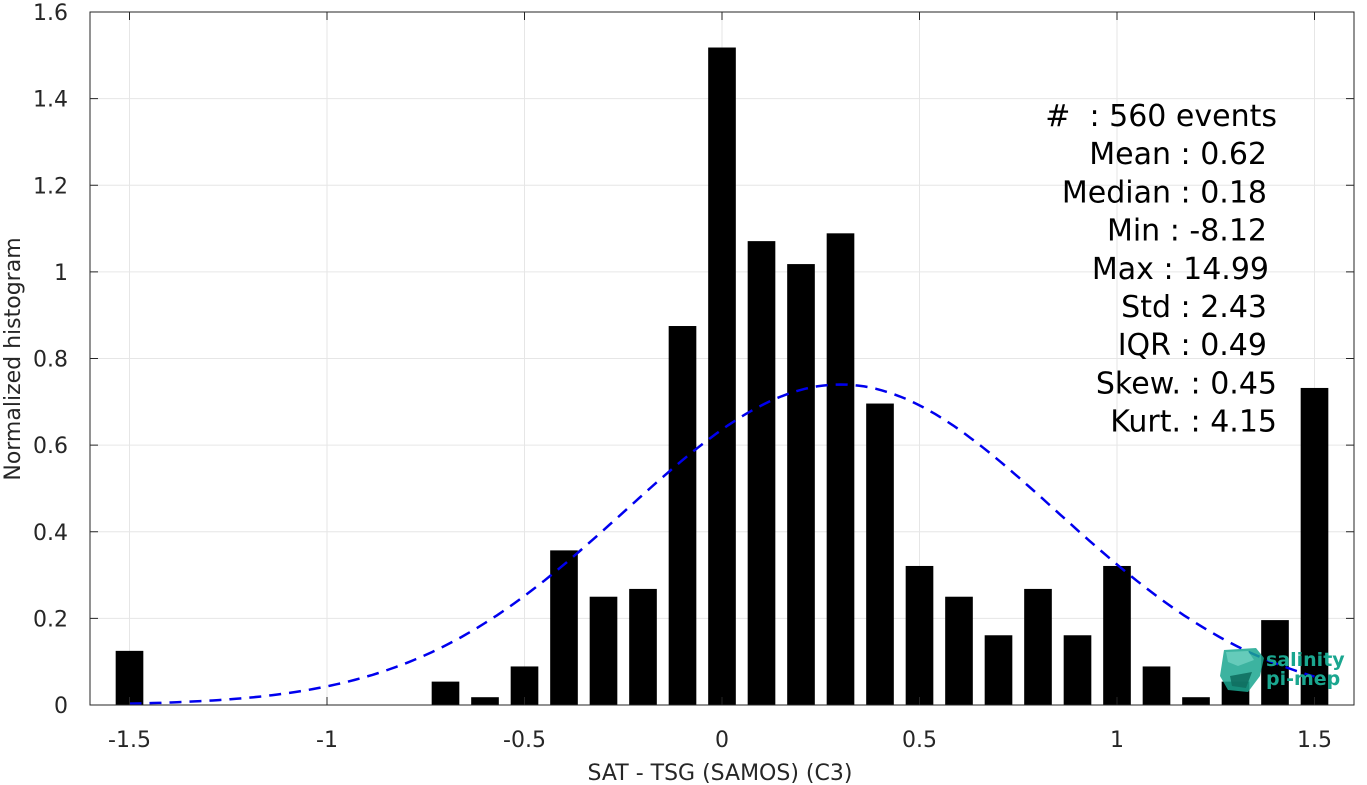 The height and width of the screenshot is (785, 1367). Describe the element at coordinates (1187, 231) in the screenshot. I see `stats-line: Min : -8.12` at that location.